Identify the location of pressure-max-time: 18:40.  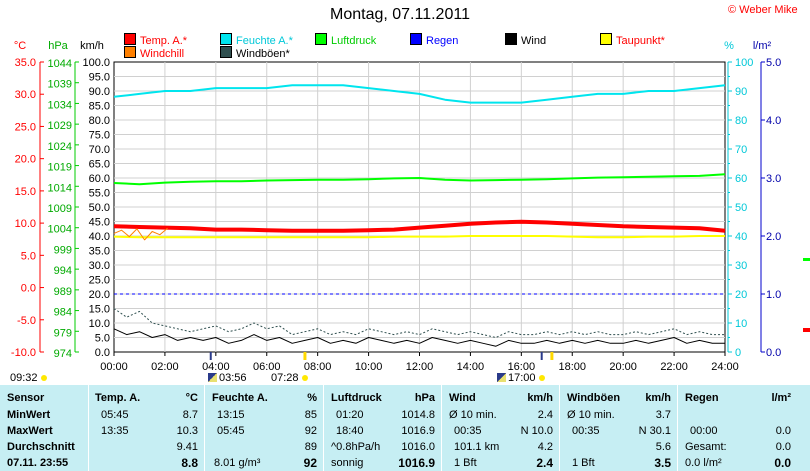
(350, 431).